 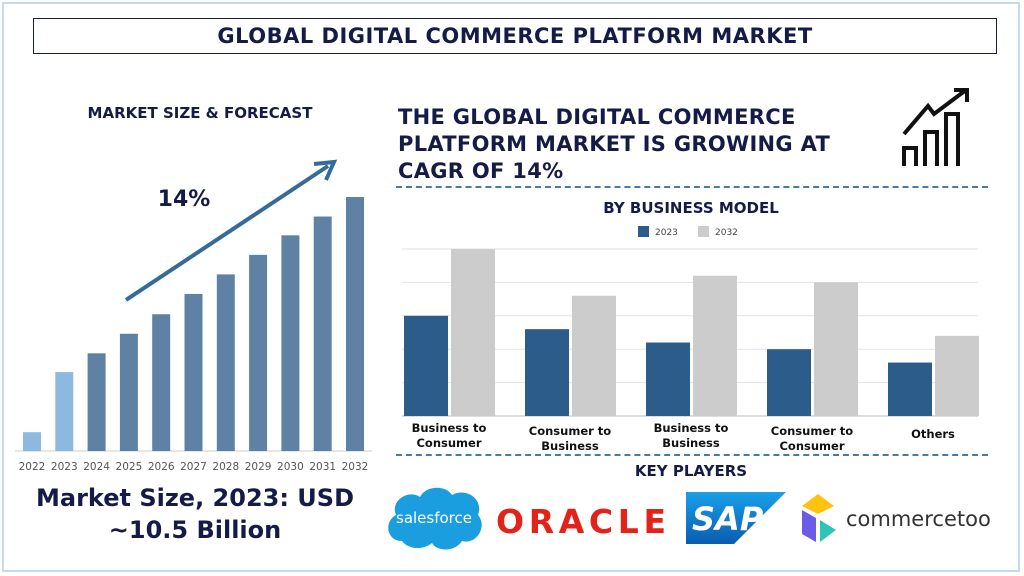 I want to click on bar-2032, so click(x=355, y=324).